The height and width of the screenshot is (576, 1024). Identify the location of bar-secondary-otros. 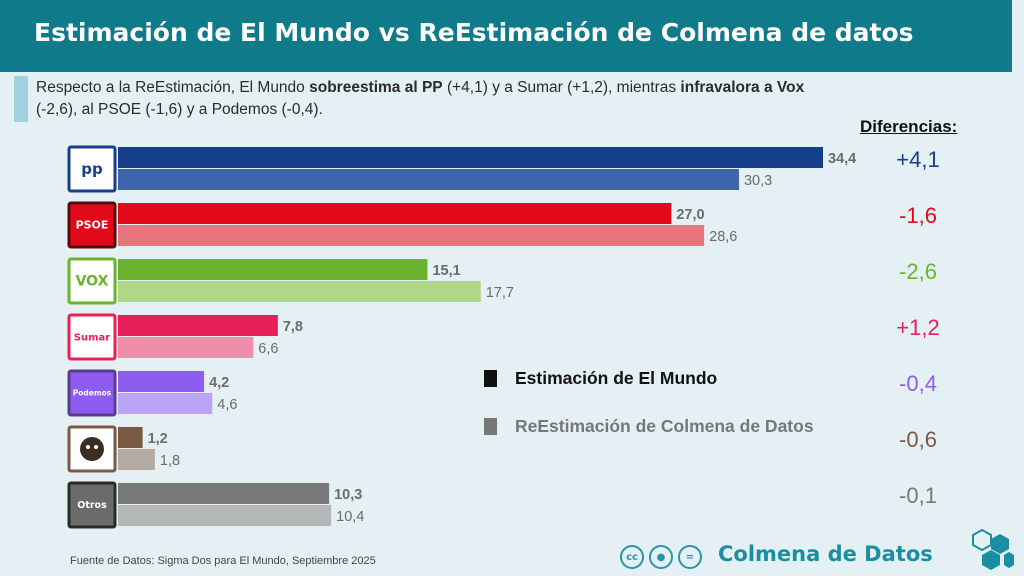
(225, 515).